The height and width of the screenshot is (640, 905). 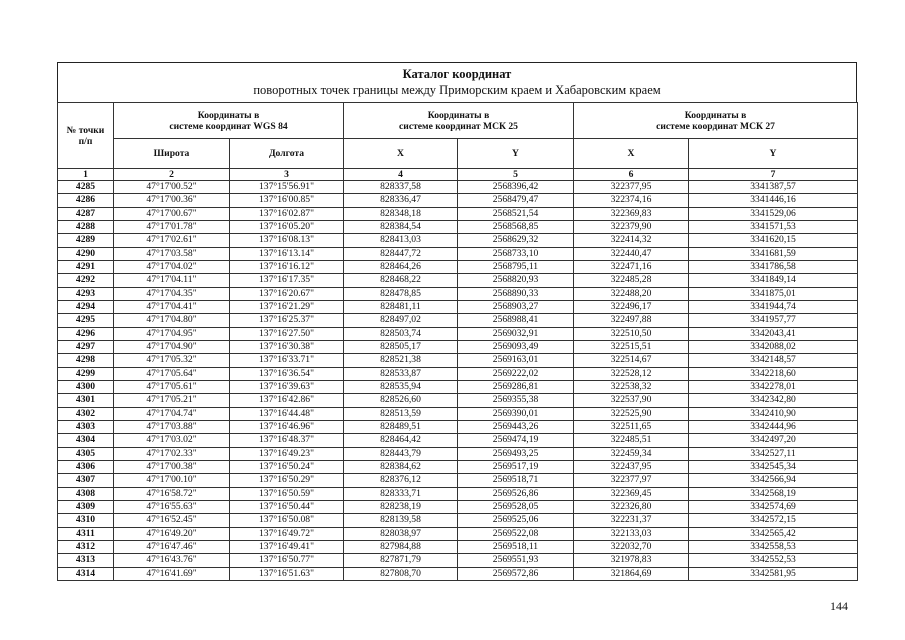 What do you see at coordinates (85, 400) in the screenshot?
I see `point-number: 4301` at bounding box center [85, 400].